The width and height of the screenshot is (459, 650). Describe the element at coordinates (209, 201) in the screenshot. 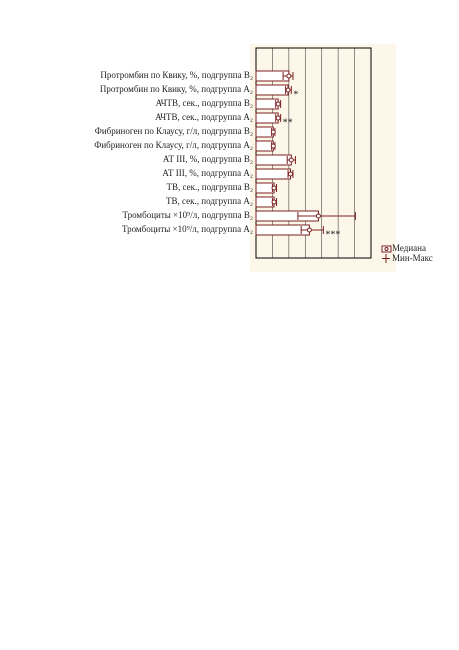

I see `category-label: ТВ, сек., подгруппа A₂` at that location.